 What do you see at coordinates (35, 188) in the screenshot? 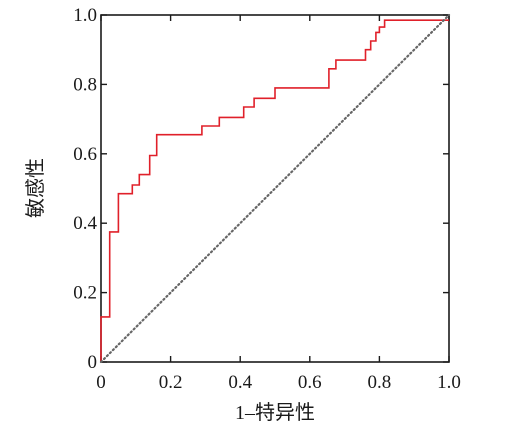
I see `y-axis-title: 敏感性` at bounding box center [35, 188].